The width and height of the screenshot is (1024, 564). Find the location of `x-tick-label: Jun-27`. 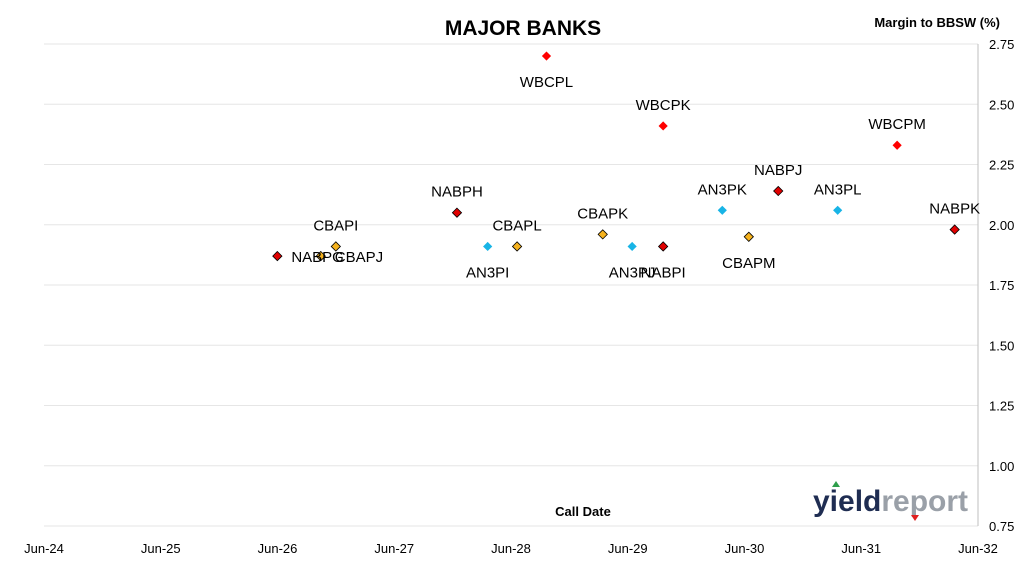

x-tick-label: Jun-27 is located at coordinates (394, 548).